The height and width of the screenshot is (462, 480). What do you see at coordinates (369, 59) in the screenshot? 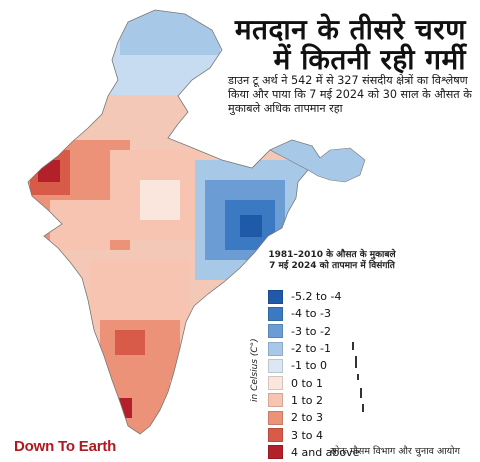
I see `title-line2: में कितनी रही गर्मी` at bounding box center [369, 59].